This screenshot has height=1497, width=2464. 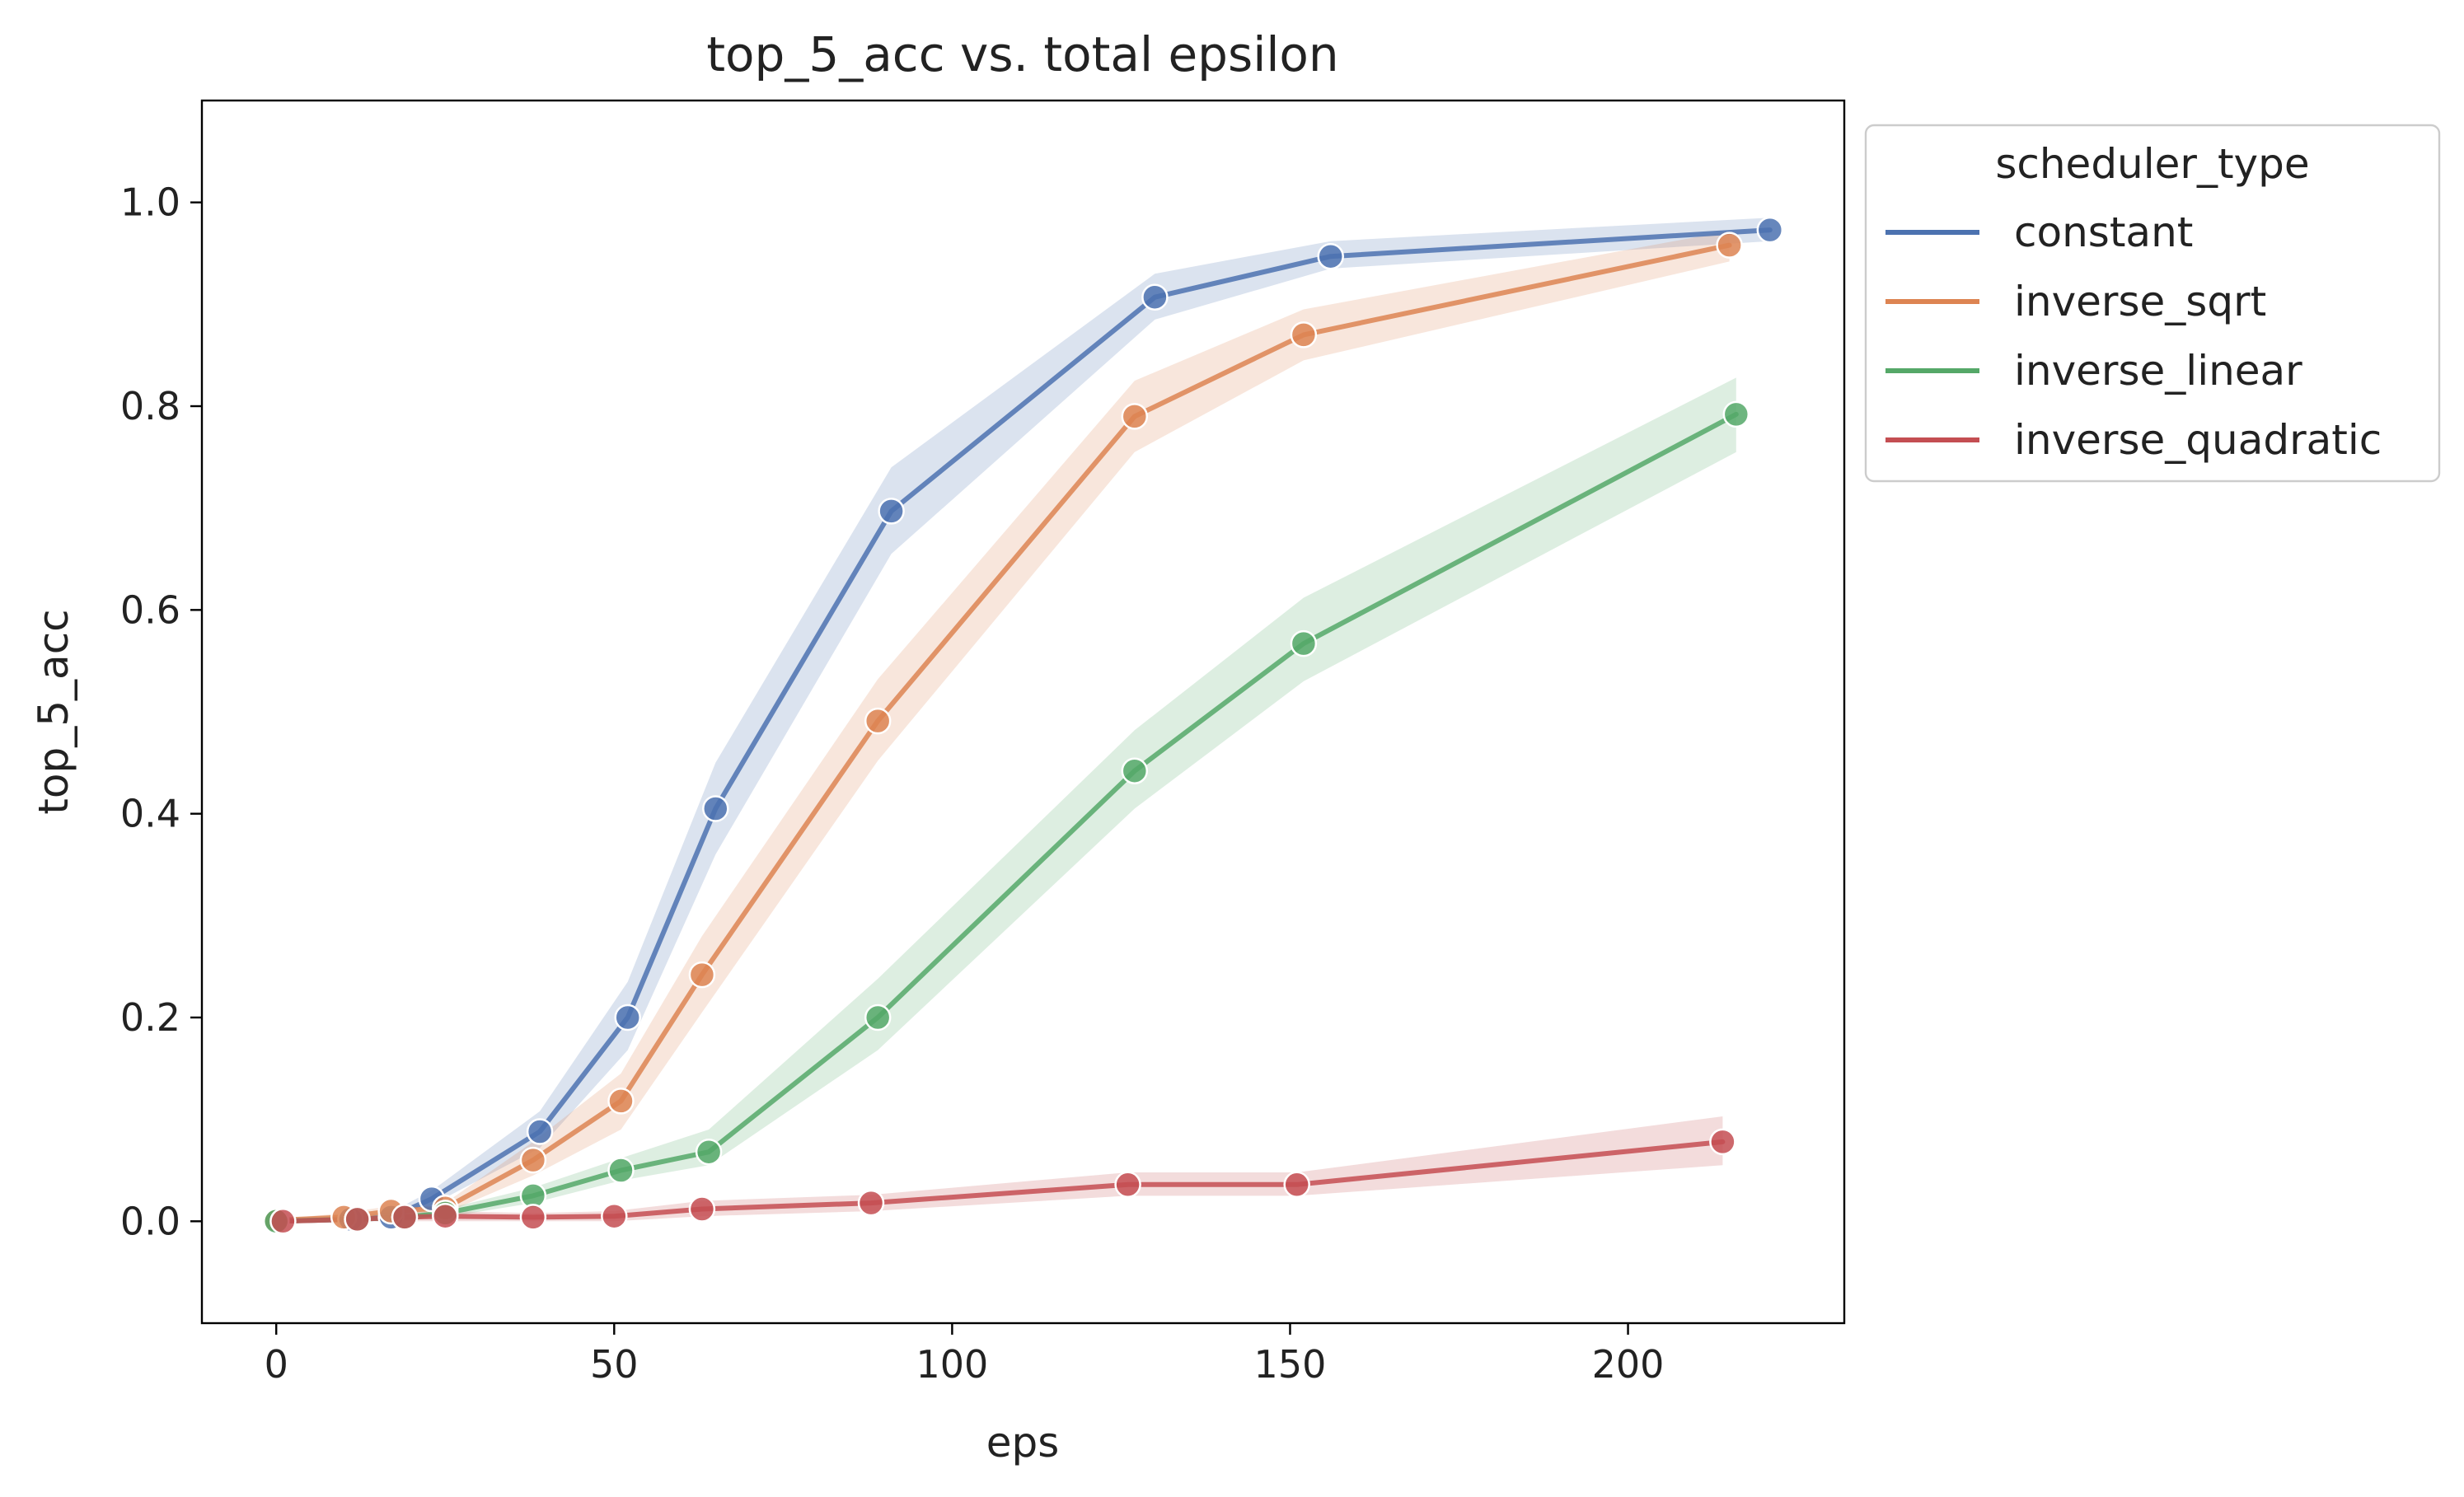 I want to click on x-tick-label: 0, so click(x=276, y=1364).